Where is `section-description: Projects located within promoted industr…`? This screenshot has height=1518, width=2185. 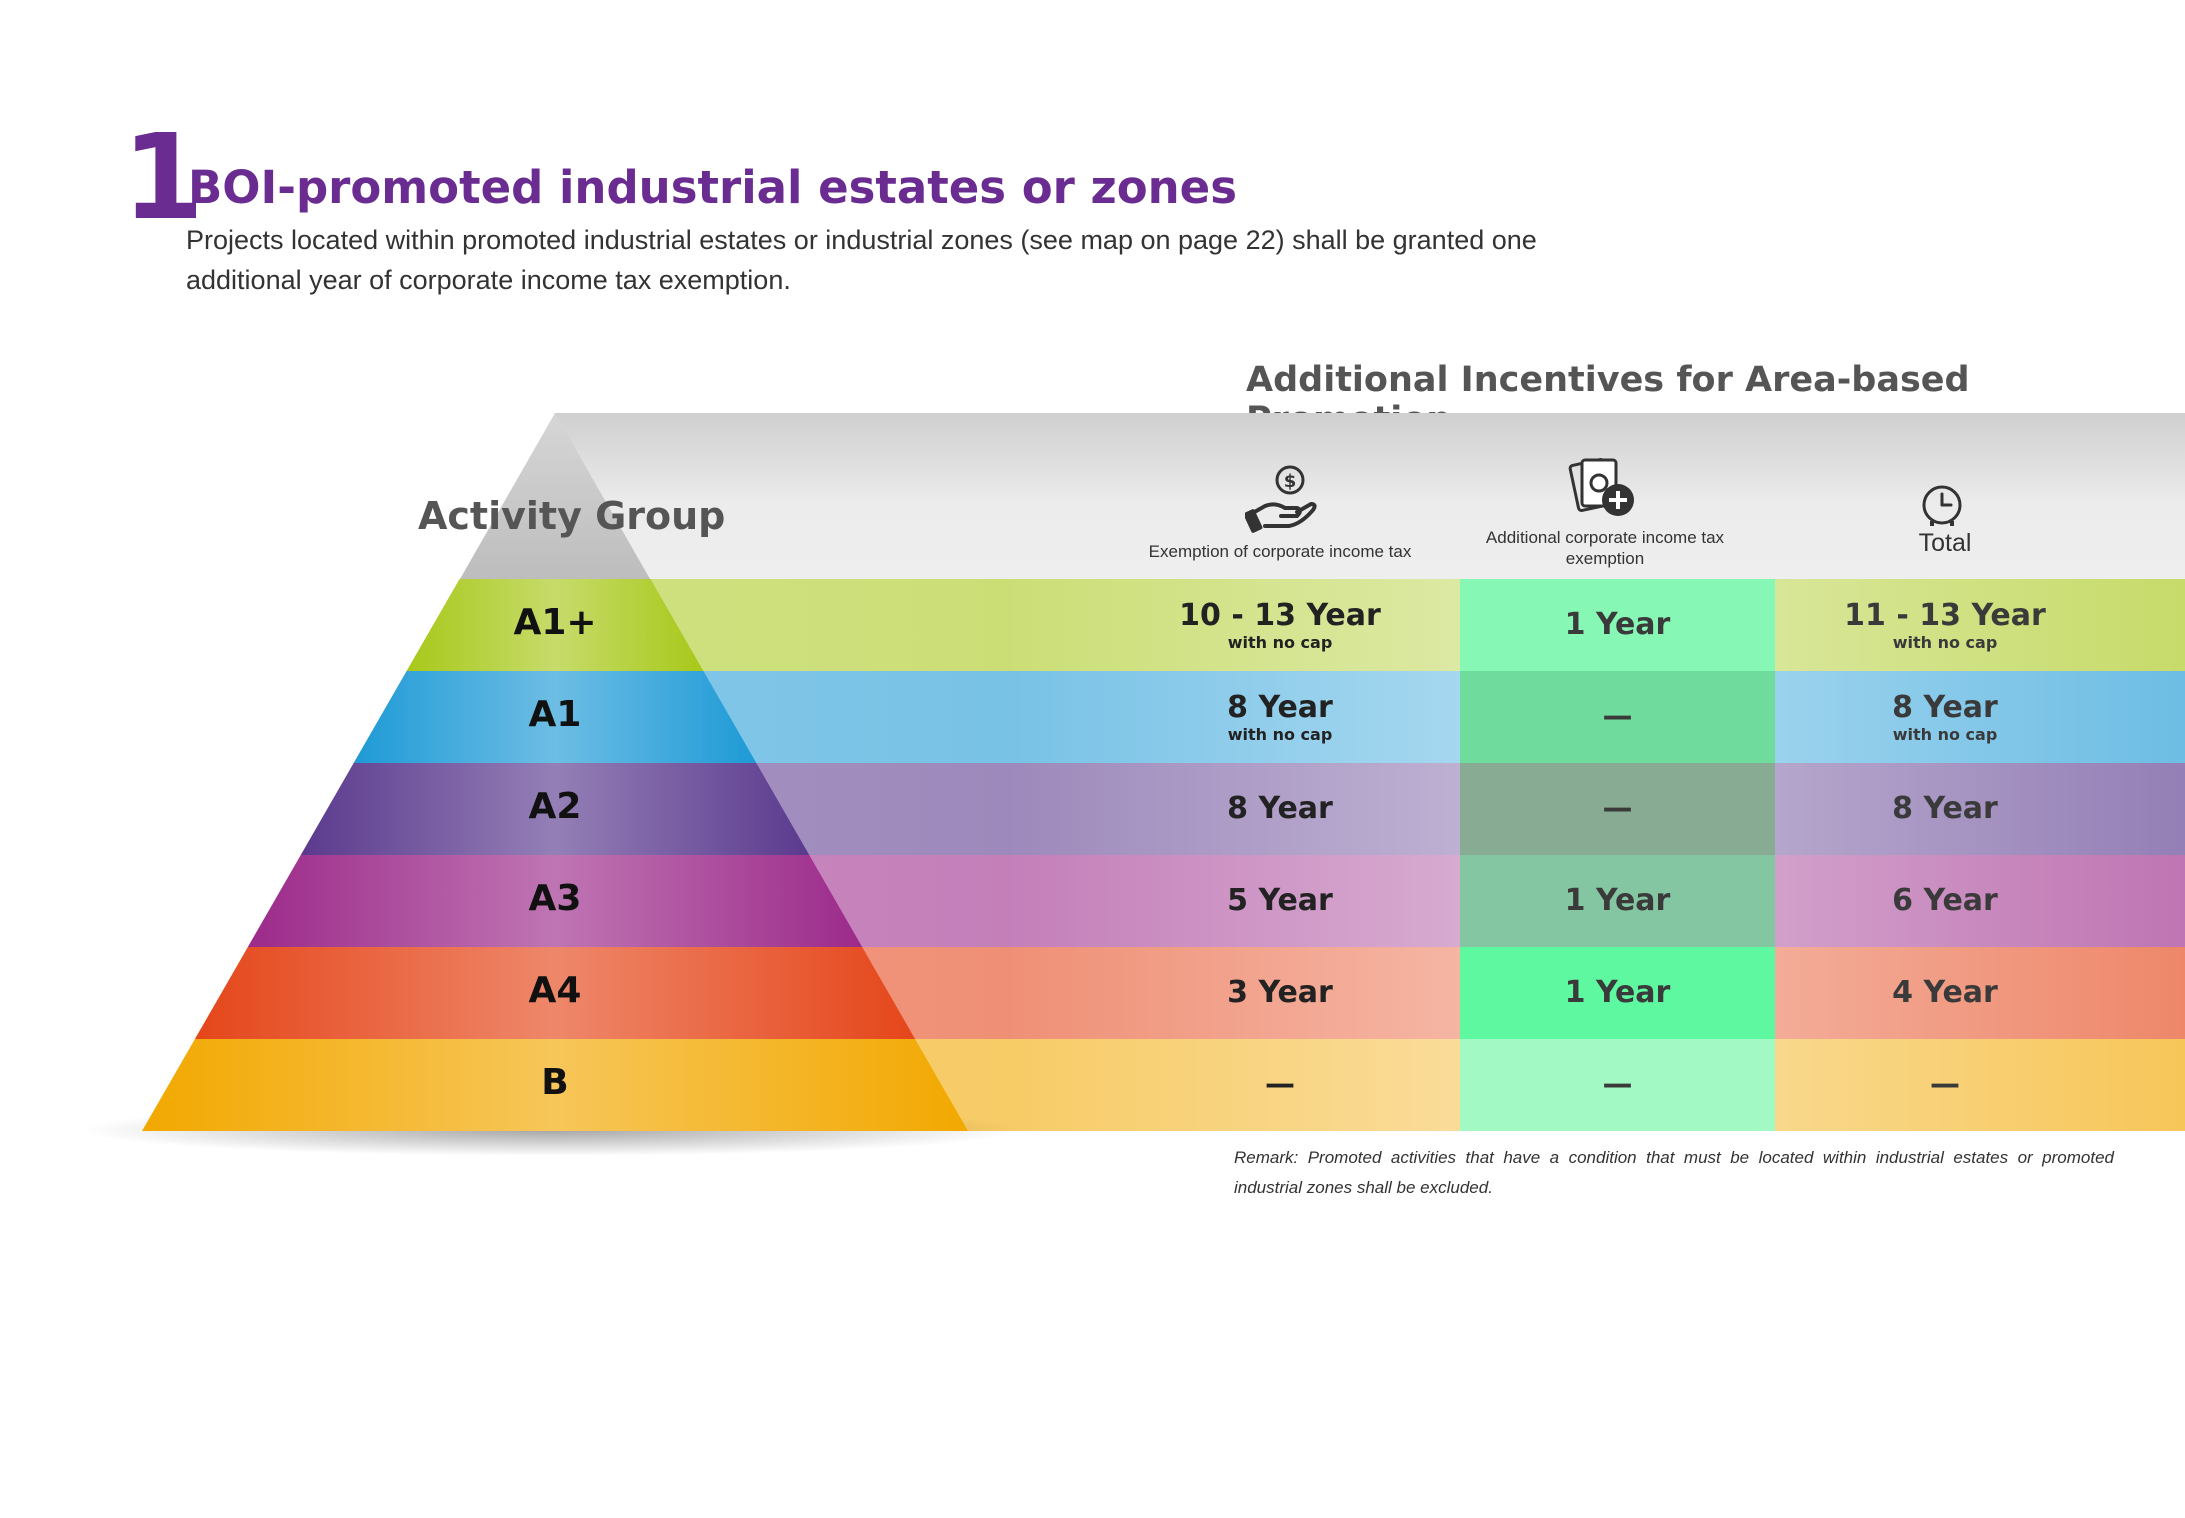 section-description: Projects located within promoted industr… is located at coordinates (861, 260).